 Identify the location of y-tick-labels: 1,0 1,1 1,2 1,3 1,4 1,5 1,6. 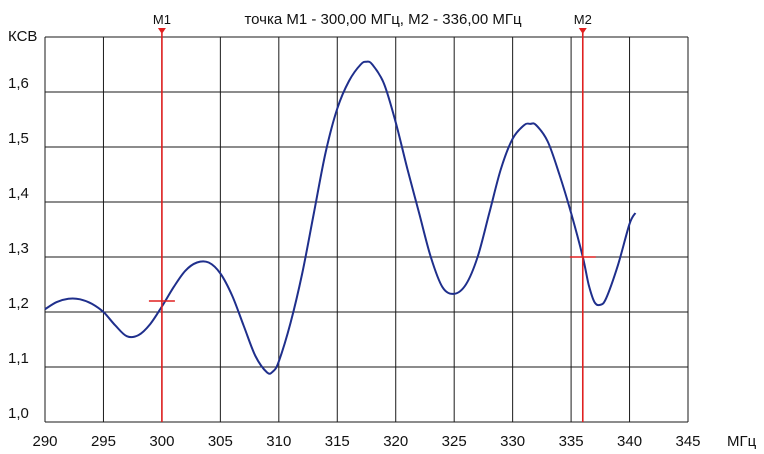
(18, 248).